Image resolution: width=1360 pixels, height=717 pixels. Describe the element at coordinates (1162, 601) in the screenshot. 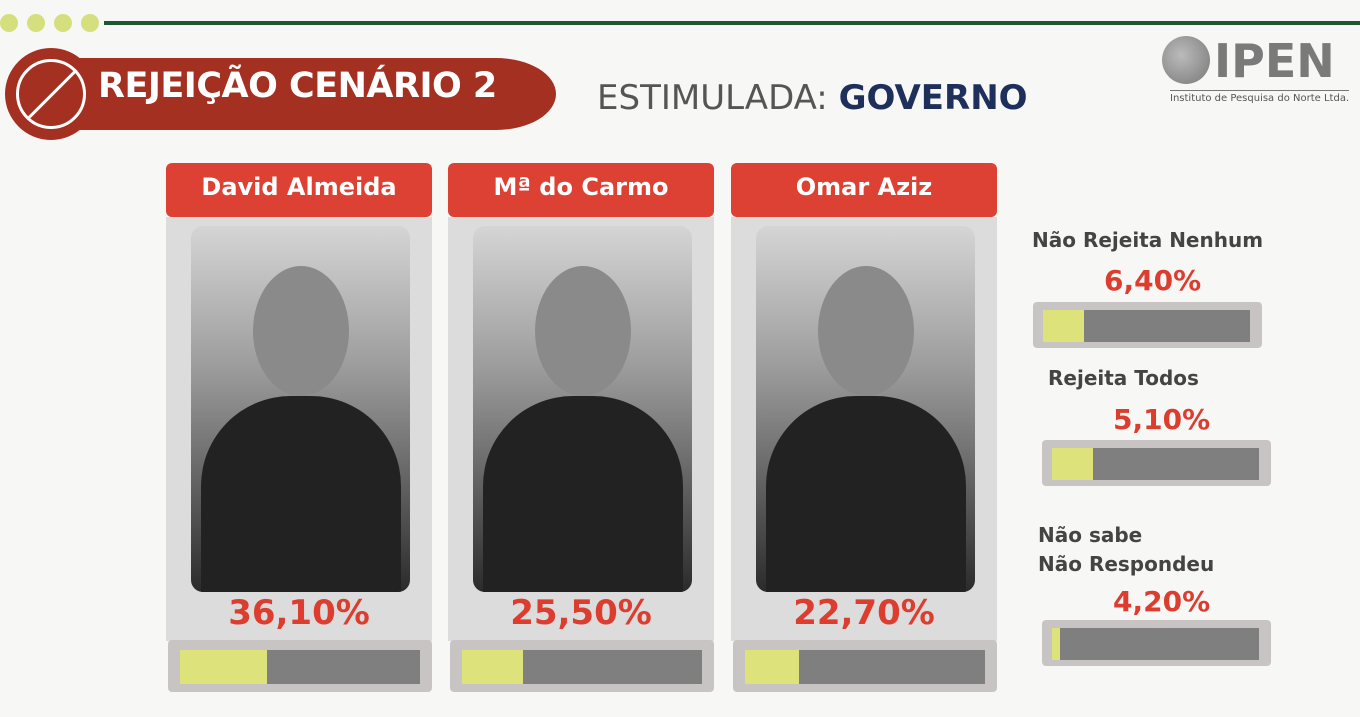

I see `other-value: 4,20%` at that location.